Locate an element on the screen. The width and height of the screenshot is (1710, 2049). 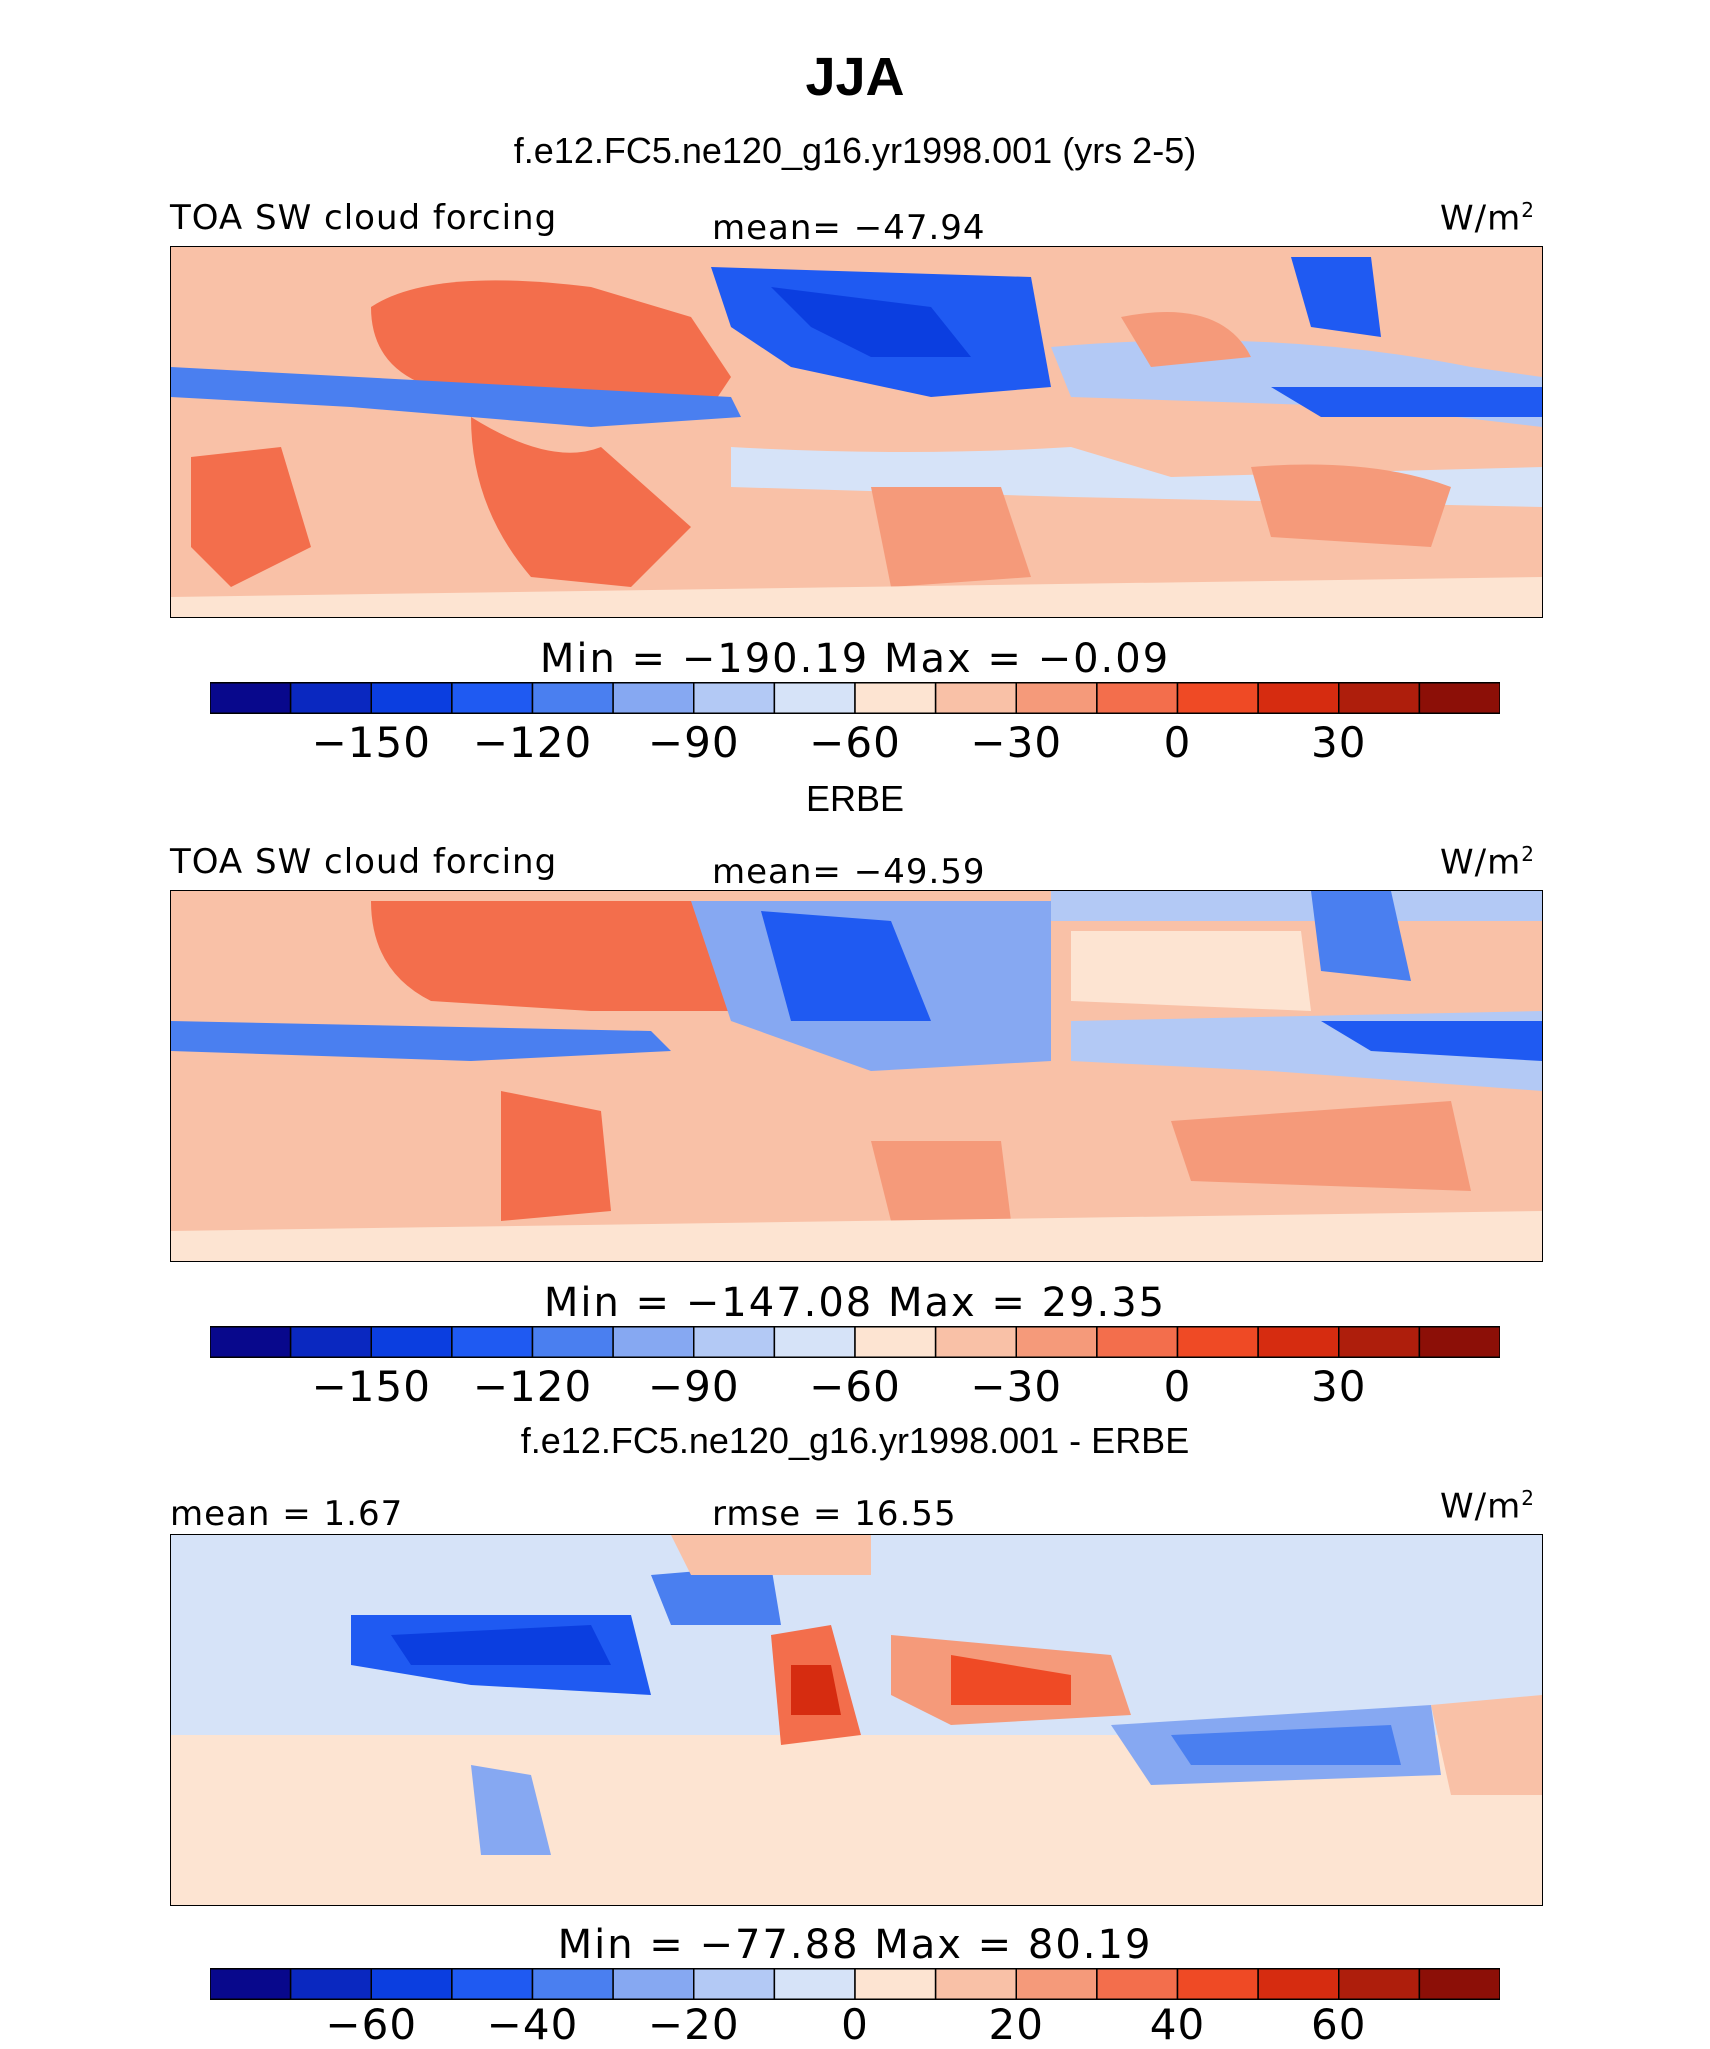
panel-obs-units: W/m2 is located at coordinates (1487, 862).